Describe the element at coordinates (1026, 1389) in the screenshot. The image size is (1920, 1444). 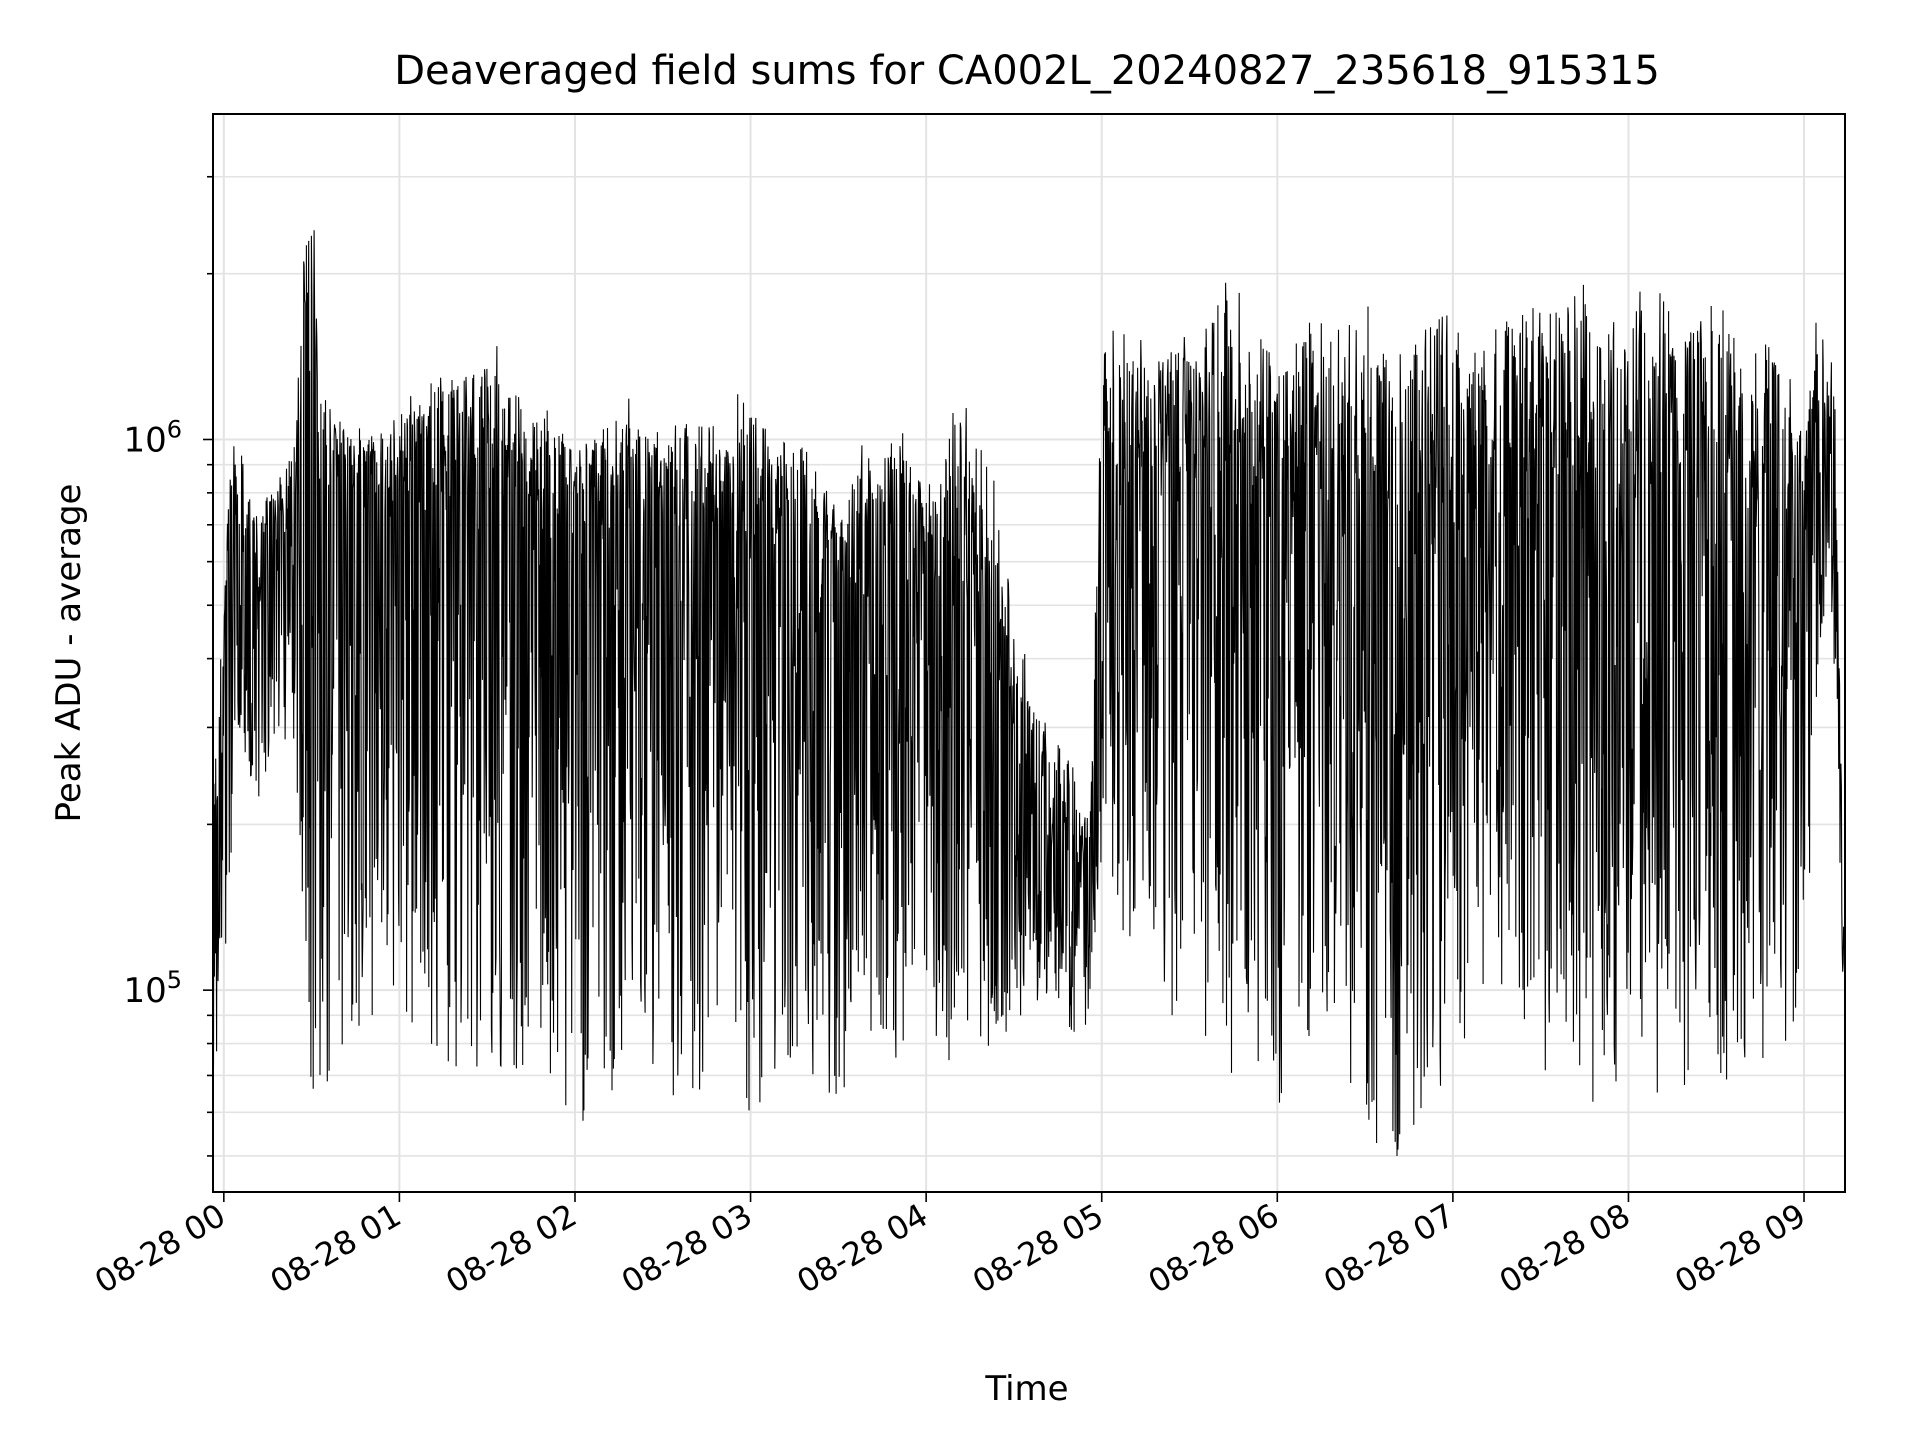
I see `x-axis-label: Time` at that location.